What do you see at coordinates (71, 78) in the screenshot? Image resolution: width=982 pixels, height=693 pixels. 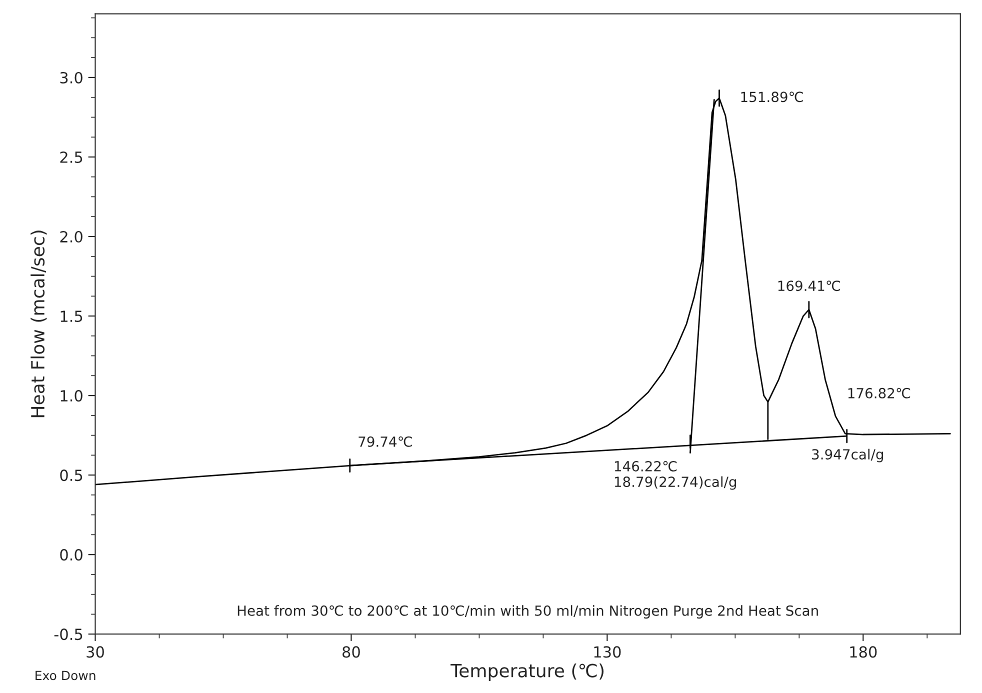 I see `y-tick-label: 3.0` at bounding box center [71, 78].